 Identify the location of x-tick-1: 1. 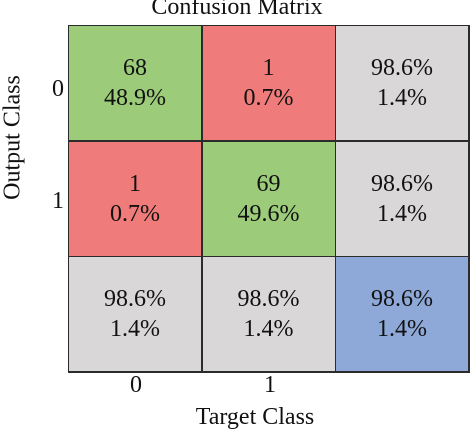
(270, 385).